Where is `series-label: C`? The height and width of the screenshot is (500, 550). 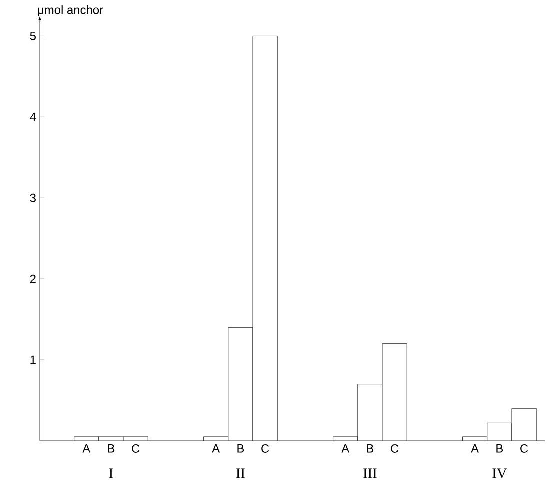
series-label: C is located at coordinates (136, 448).